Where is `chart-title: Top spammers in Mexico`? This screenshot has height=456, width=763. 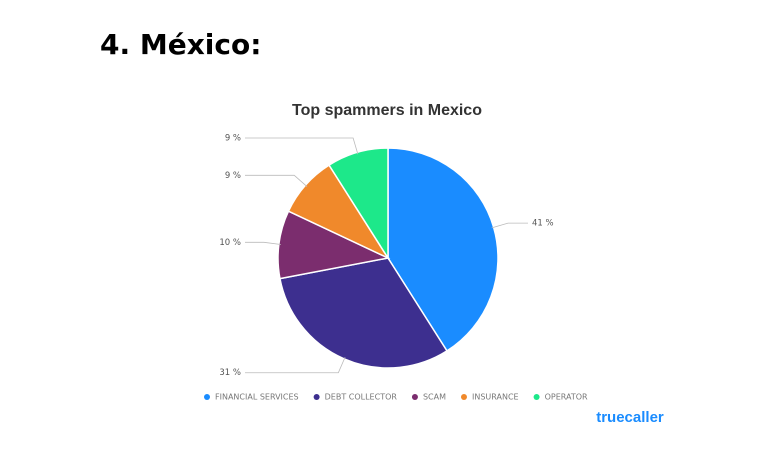
chart-title: Top spammers in Mexico is located at coordinates (387, 110).